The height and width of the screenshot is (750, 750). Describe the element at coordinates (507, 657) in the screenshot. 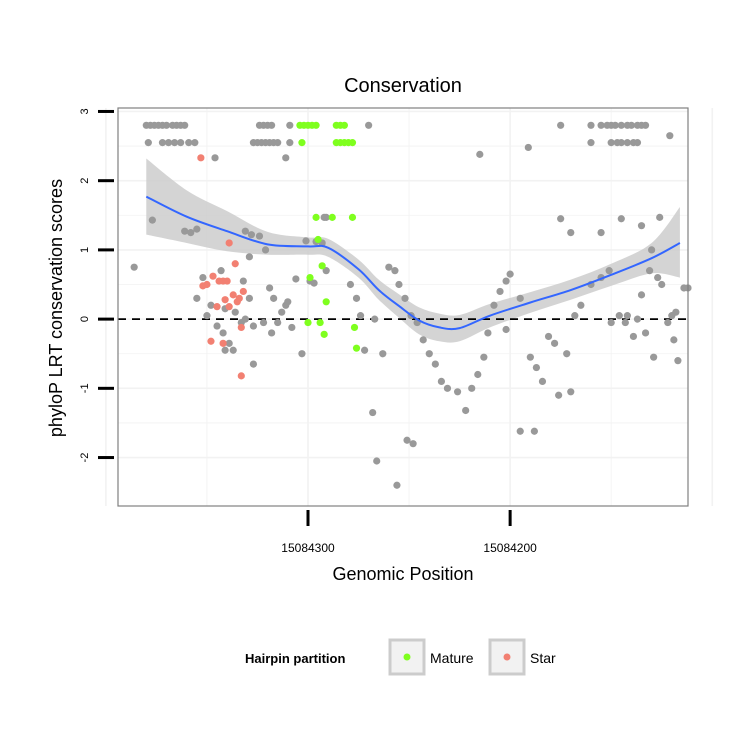

I see `legend-swatch-star` at that location.